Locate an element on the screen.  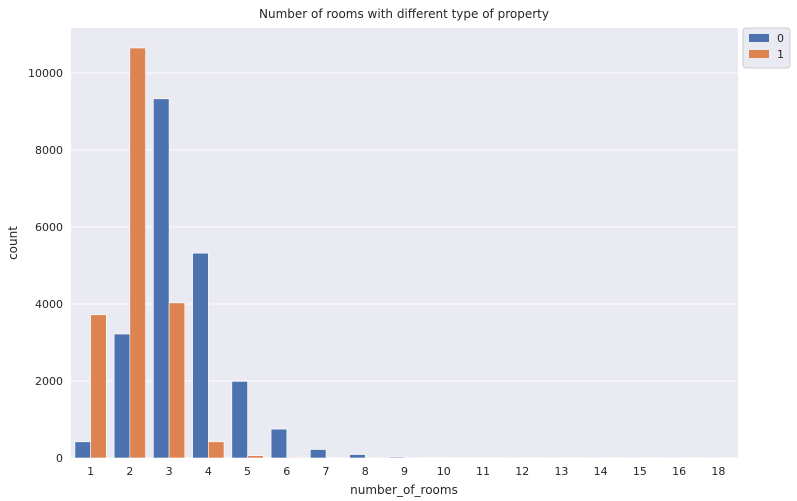
y-tick-label: 0 is located at coordinates (59, 458).